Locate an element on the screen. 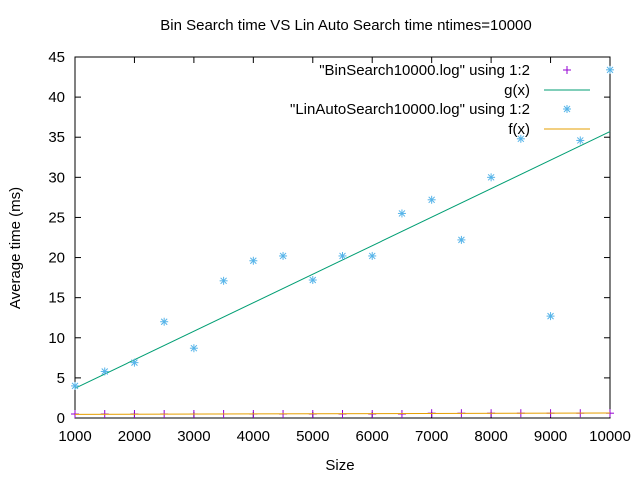 The width and height of the screenshot is (640, 480). y-tick-label: 45 is located at coordinates (56, 57).